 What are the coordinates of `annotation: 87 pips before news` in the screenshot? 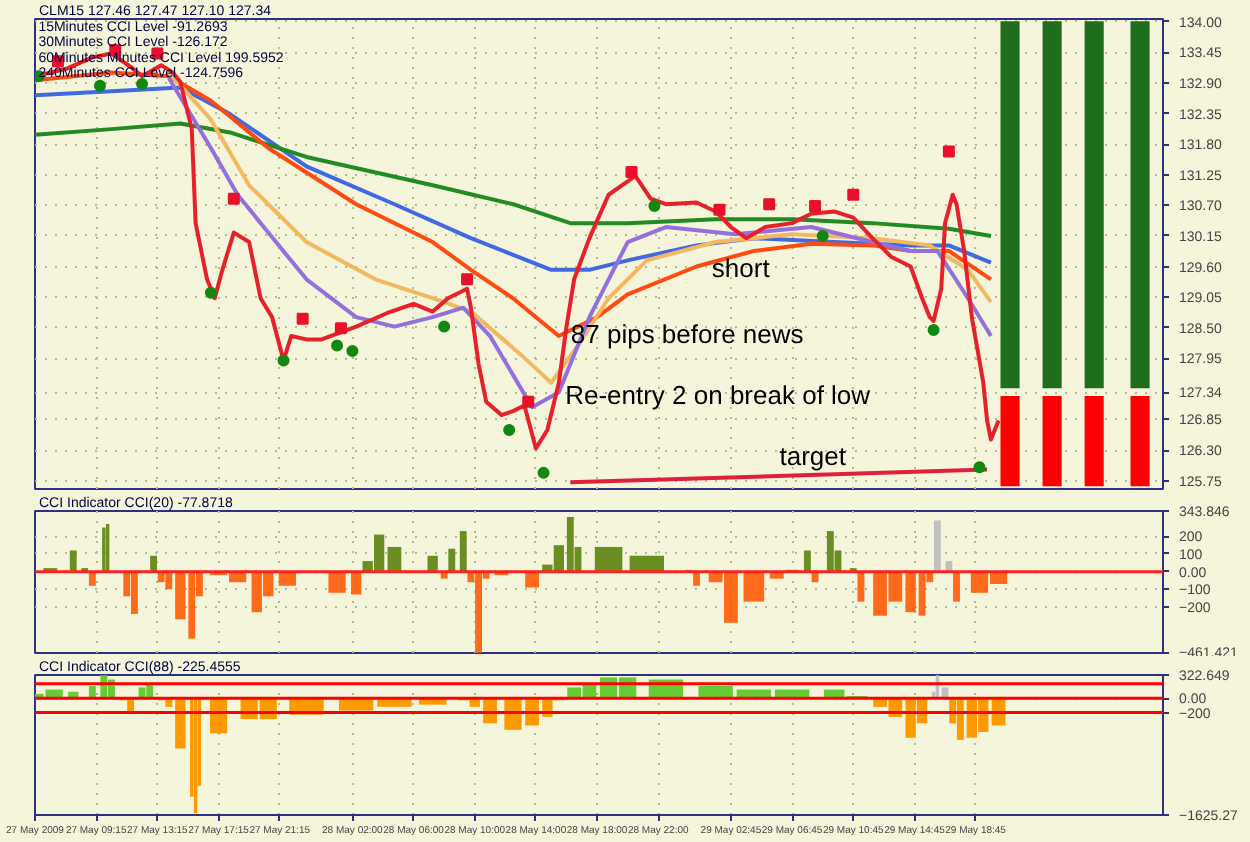 It's located at (687, 333).